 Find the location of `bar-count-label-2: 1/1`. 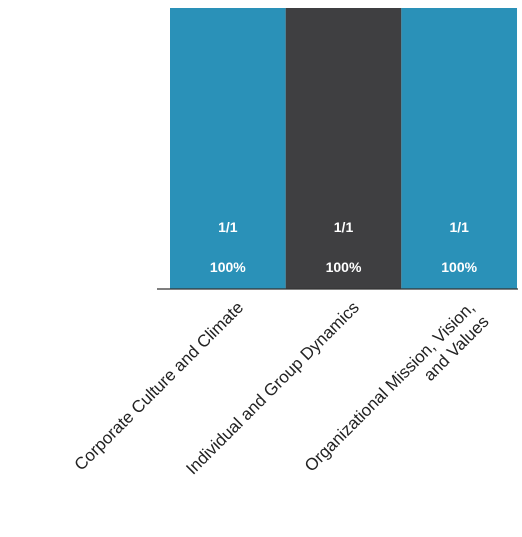

bar-count-label-2: 1/1 is located at coordinates (344, 227).